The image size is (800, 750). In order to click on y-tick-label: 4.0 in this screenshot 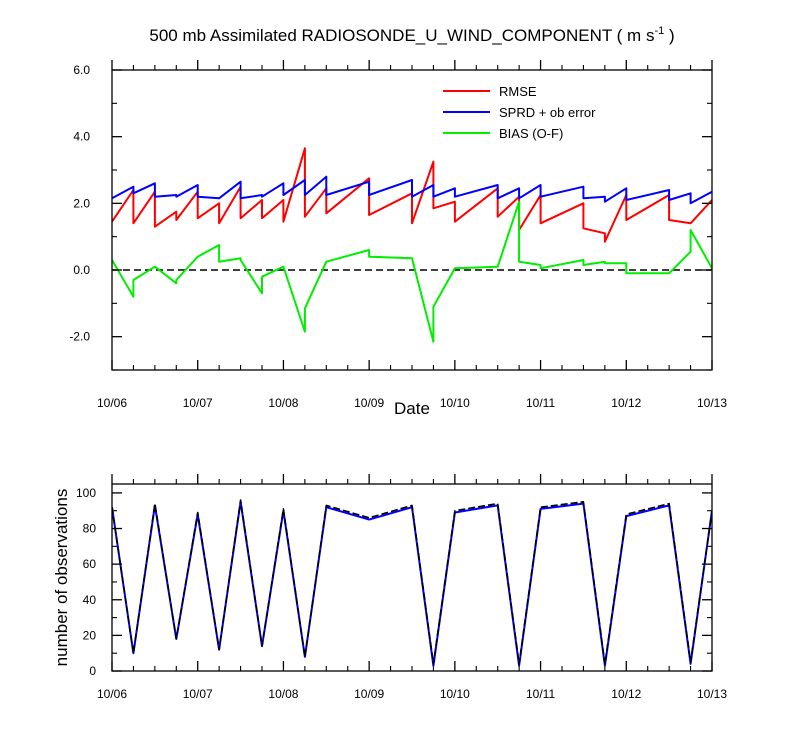, I will do `click(81, 137)`.